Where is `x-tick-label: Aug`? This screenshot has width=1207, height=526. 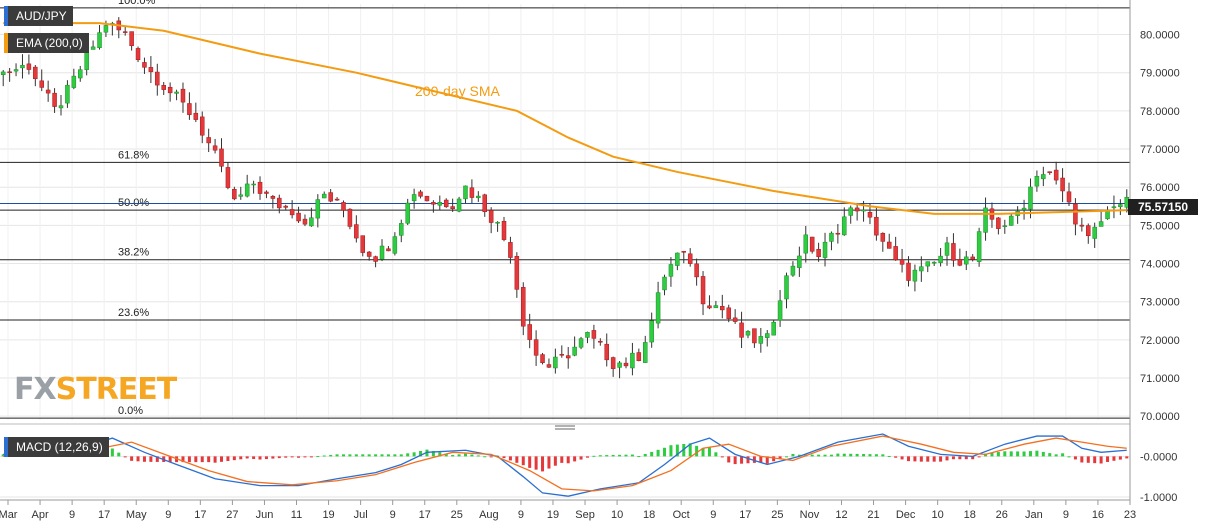
x-tick-label: Aug is located at coordinates (489, 515).